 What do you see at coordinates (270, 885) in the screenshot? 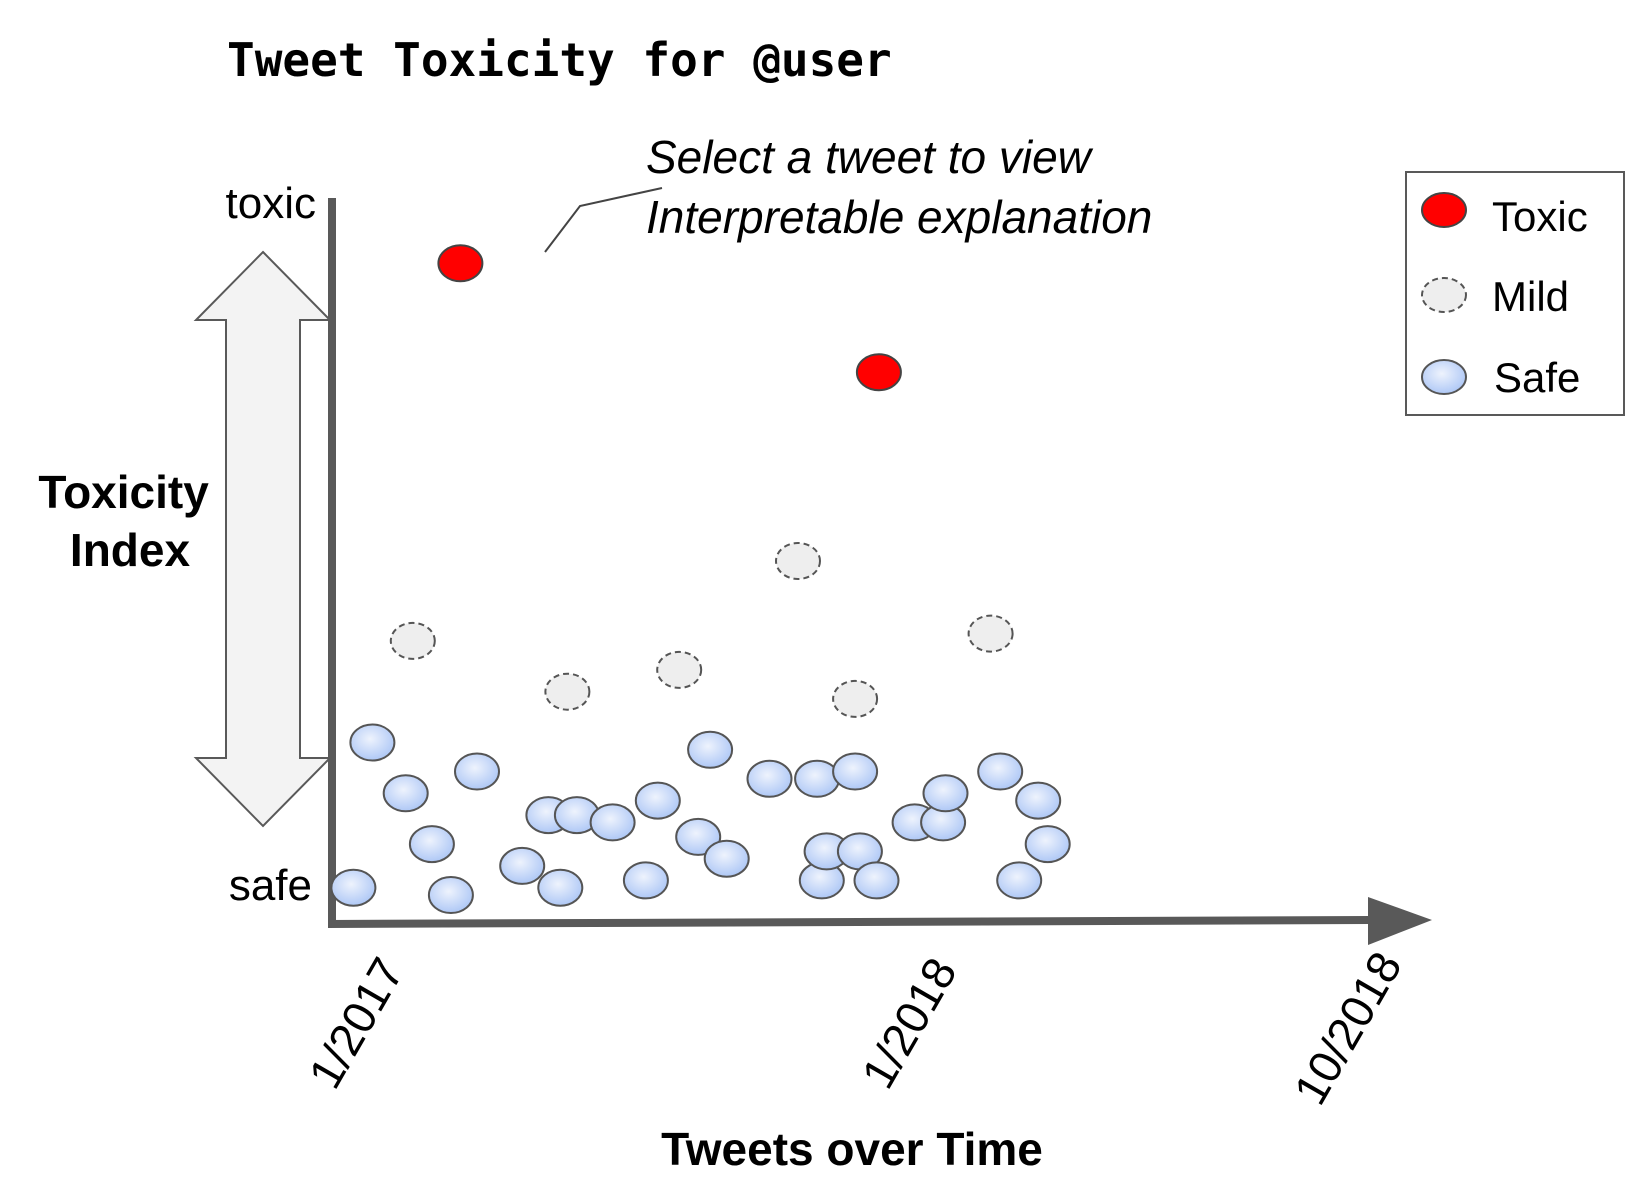
I see `y-bottom-label: safe` at bounding box center [270, 885].